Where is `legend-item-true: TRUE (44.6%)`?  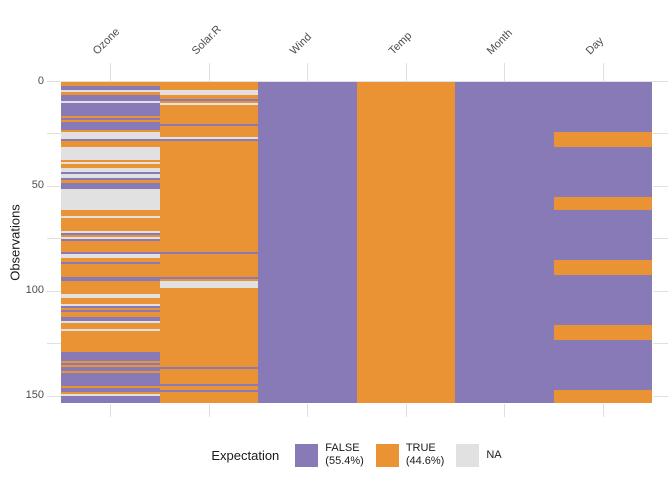
legend-item-true: TRUE (44.6%) is located at coordinates (410, 455).